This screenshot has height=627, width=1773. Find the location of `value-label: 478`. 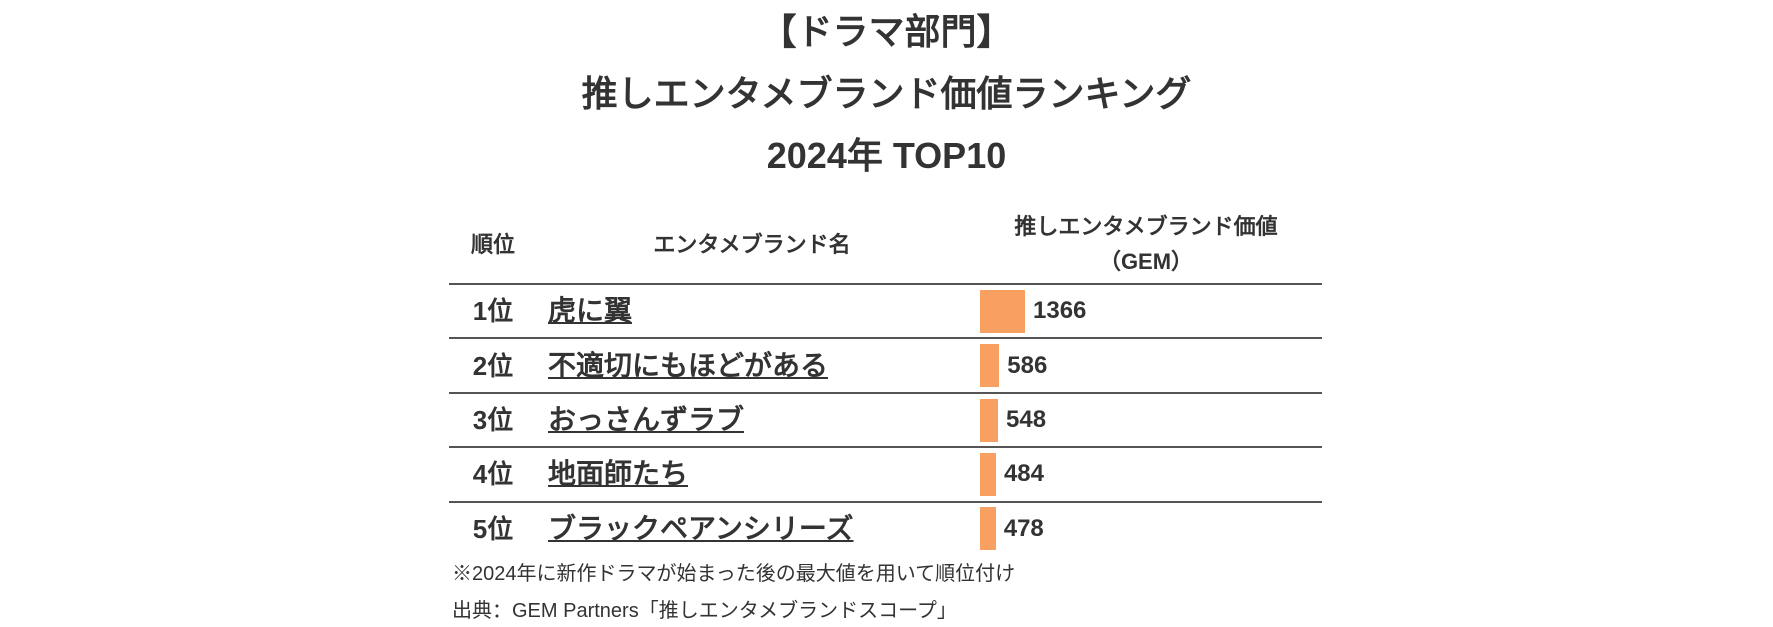

value-label: 478 is located at coordinates (1023, 528).